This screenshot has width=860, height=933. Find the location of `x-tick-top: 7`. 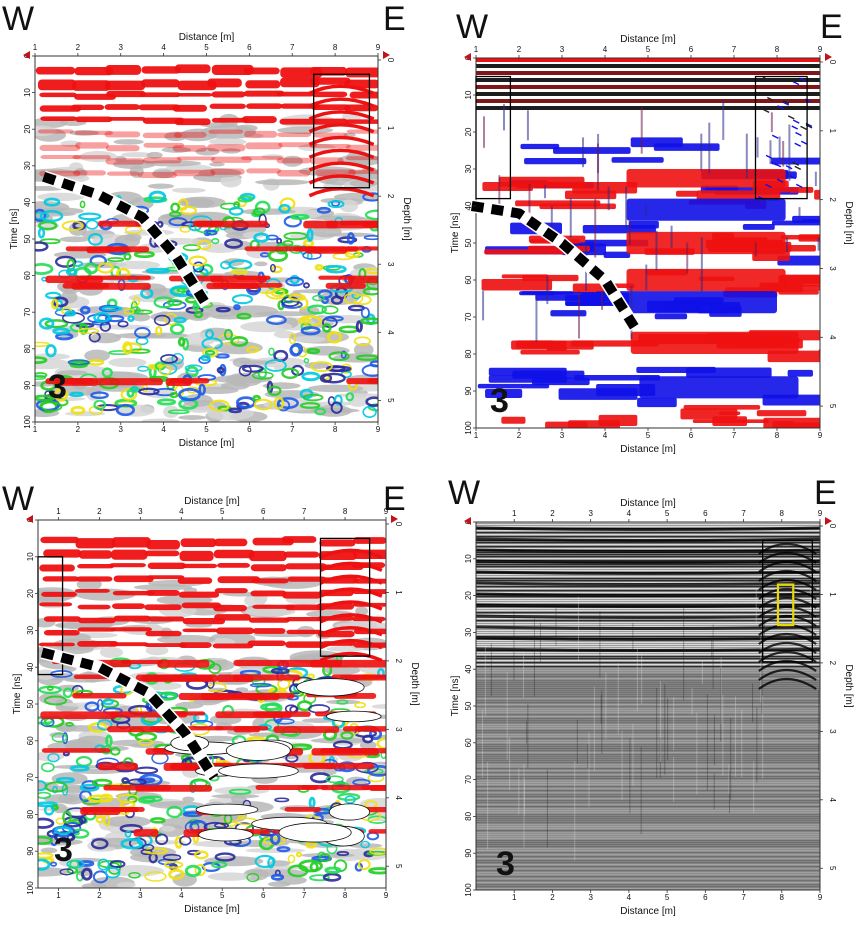

x-tick-top: 7 is located at coordinates (734, 49).